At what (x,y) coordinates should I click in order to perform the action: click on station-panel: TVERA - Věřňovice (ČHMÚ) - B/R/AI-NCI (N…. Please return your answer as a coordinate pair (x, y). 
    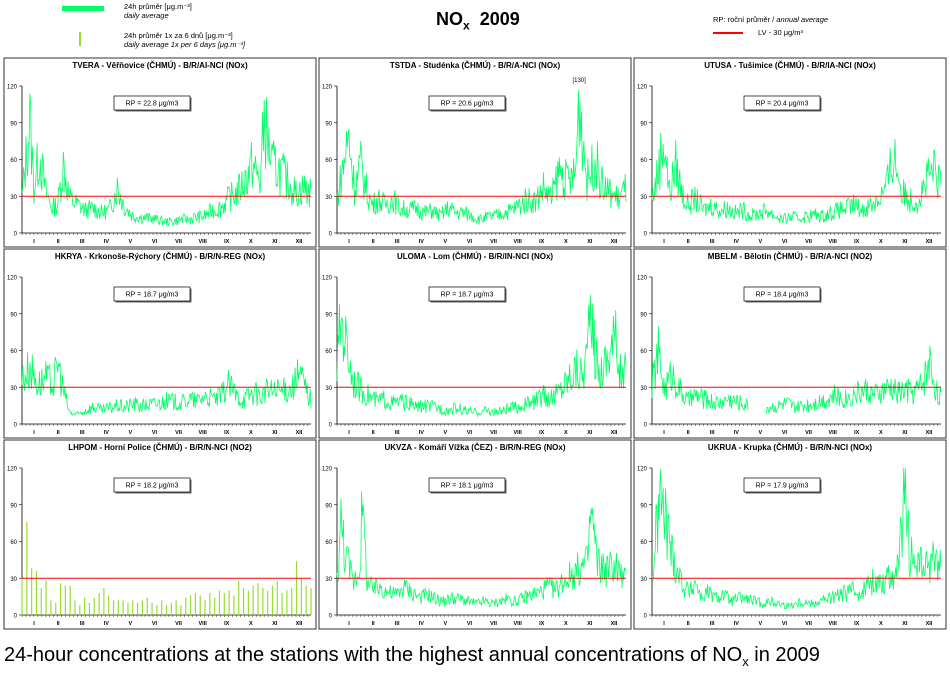
    Looking at the image, I should click on (160, 152).